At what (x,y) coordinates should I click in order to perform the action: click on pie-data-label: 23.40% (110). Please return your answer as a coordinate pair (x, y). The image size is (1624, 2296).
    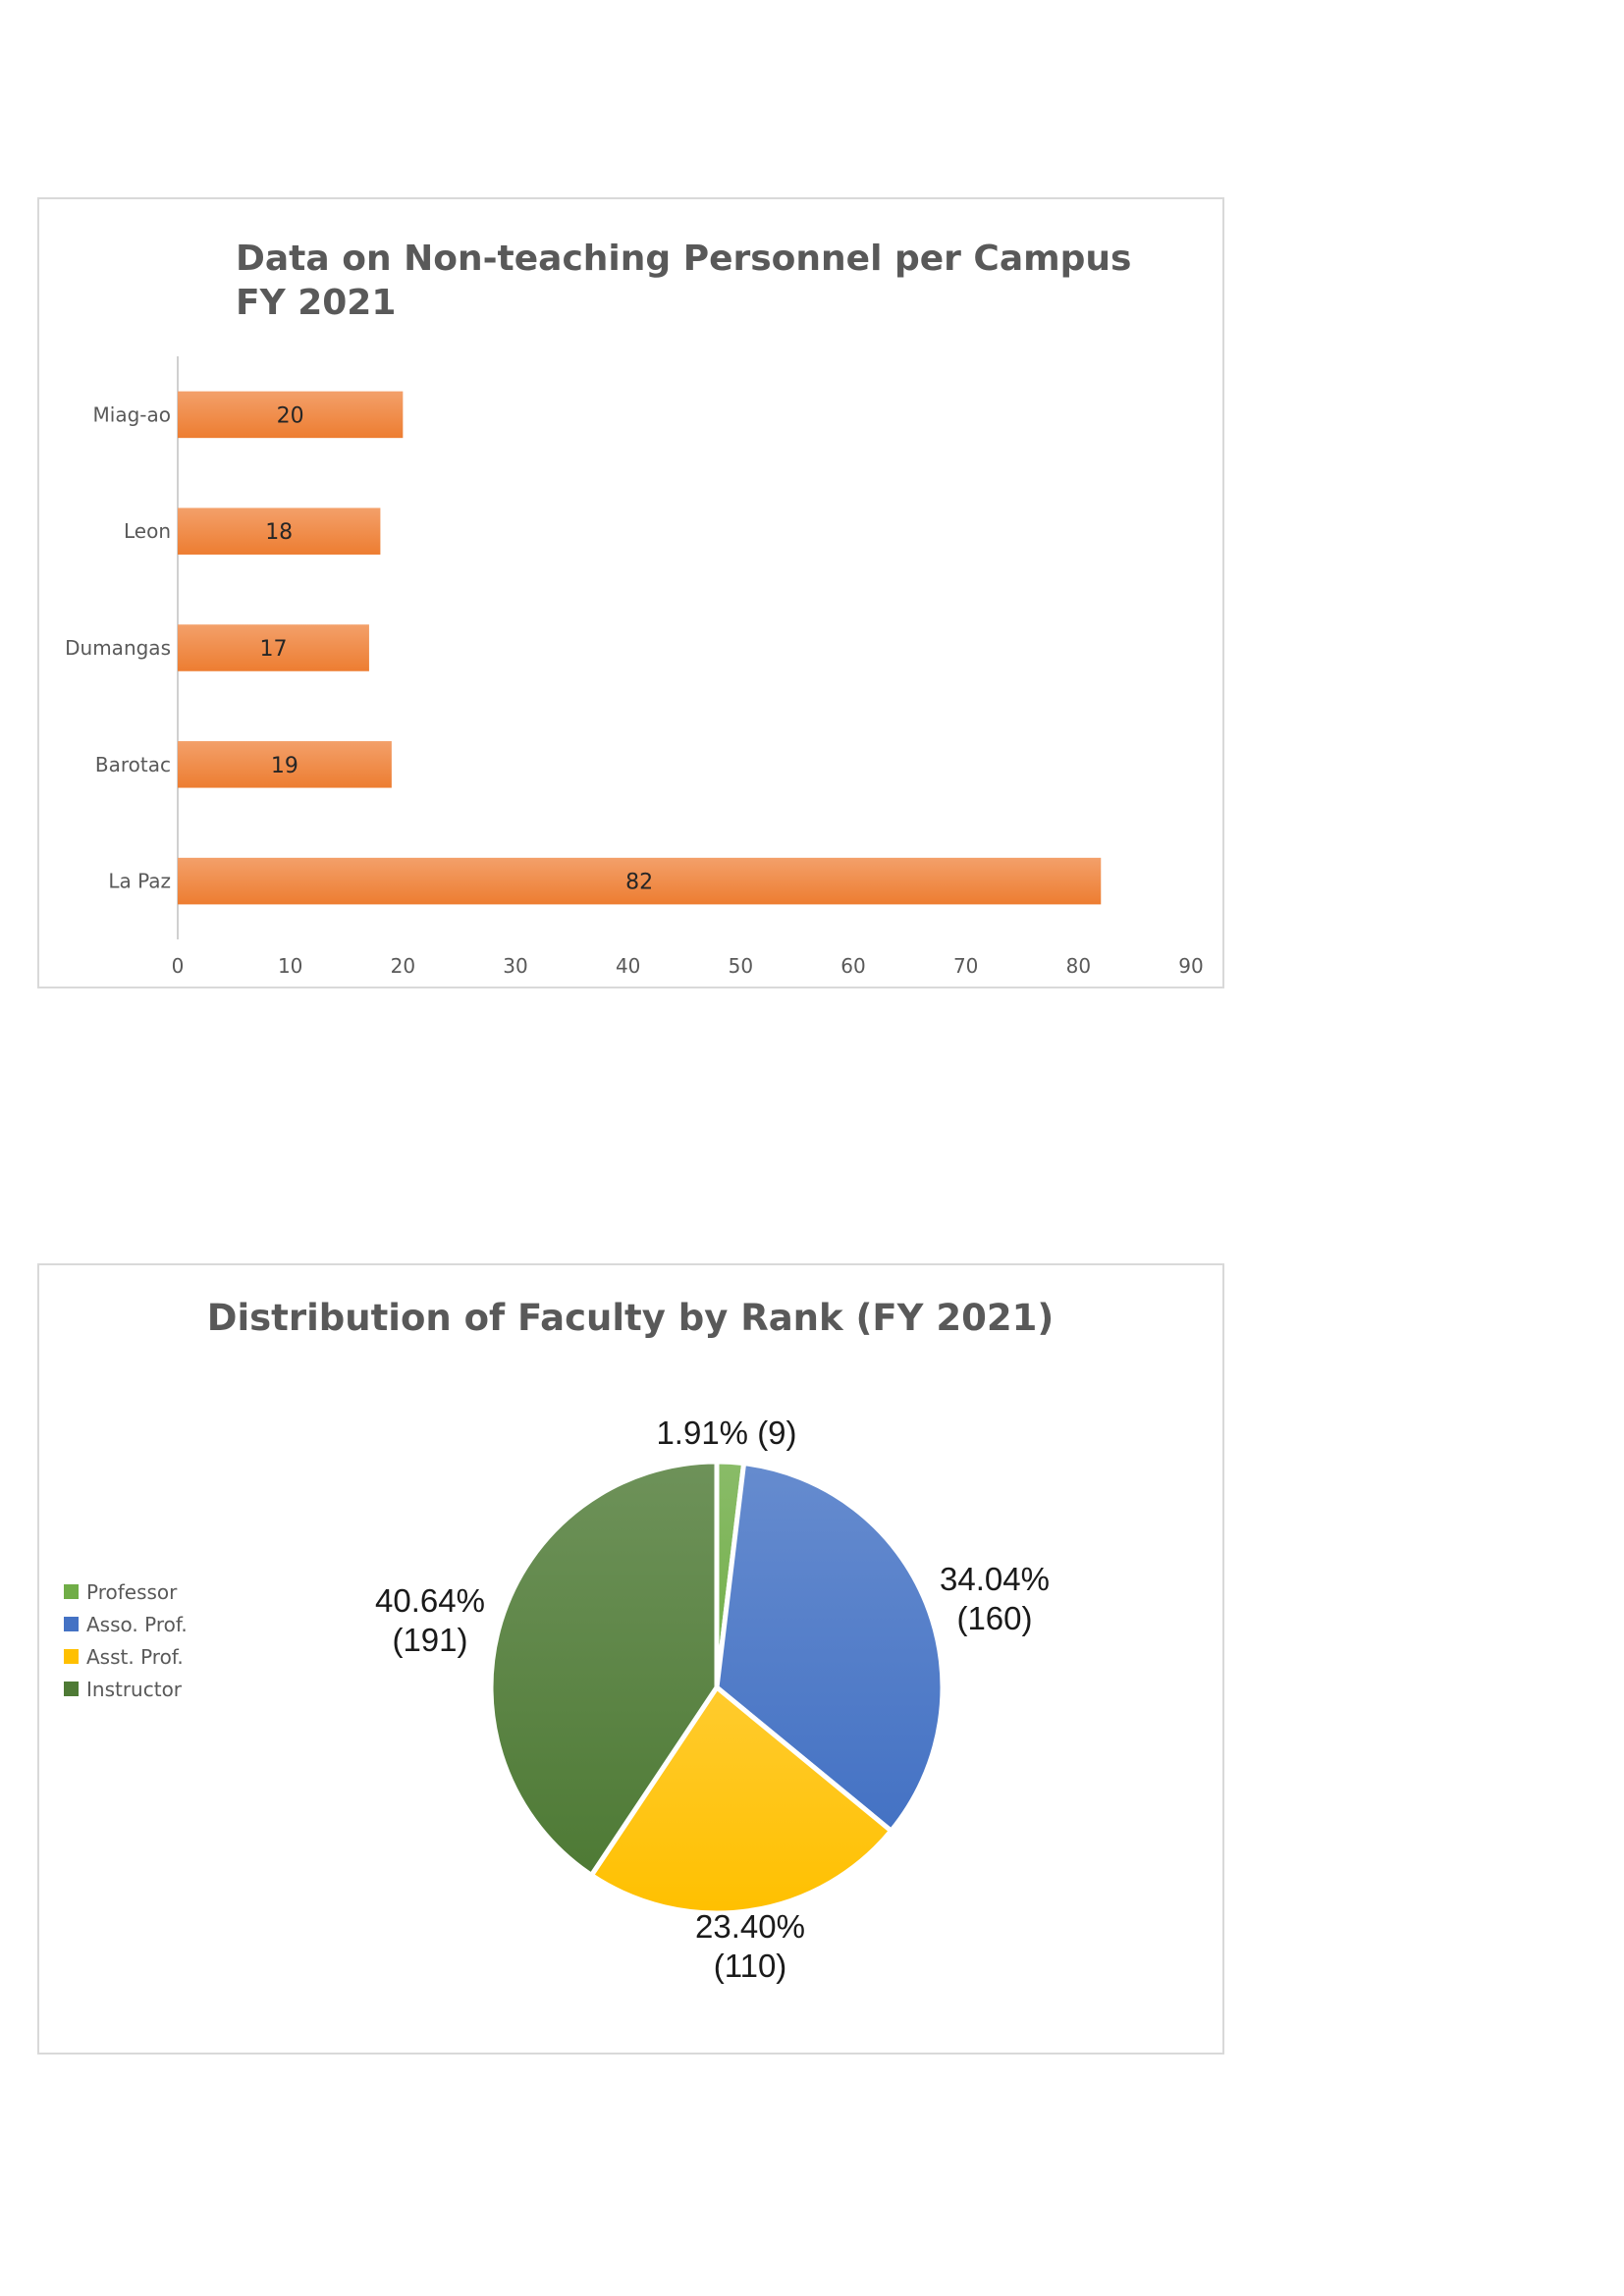
    Looking at the image, I should click on (750, 1946).